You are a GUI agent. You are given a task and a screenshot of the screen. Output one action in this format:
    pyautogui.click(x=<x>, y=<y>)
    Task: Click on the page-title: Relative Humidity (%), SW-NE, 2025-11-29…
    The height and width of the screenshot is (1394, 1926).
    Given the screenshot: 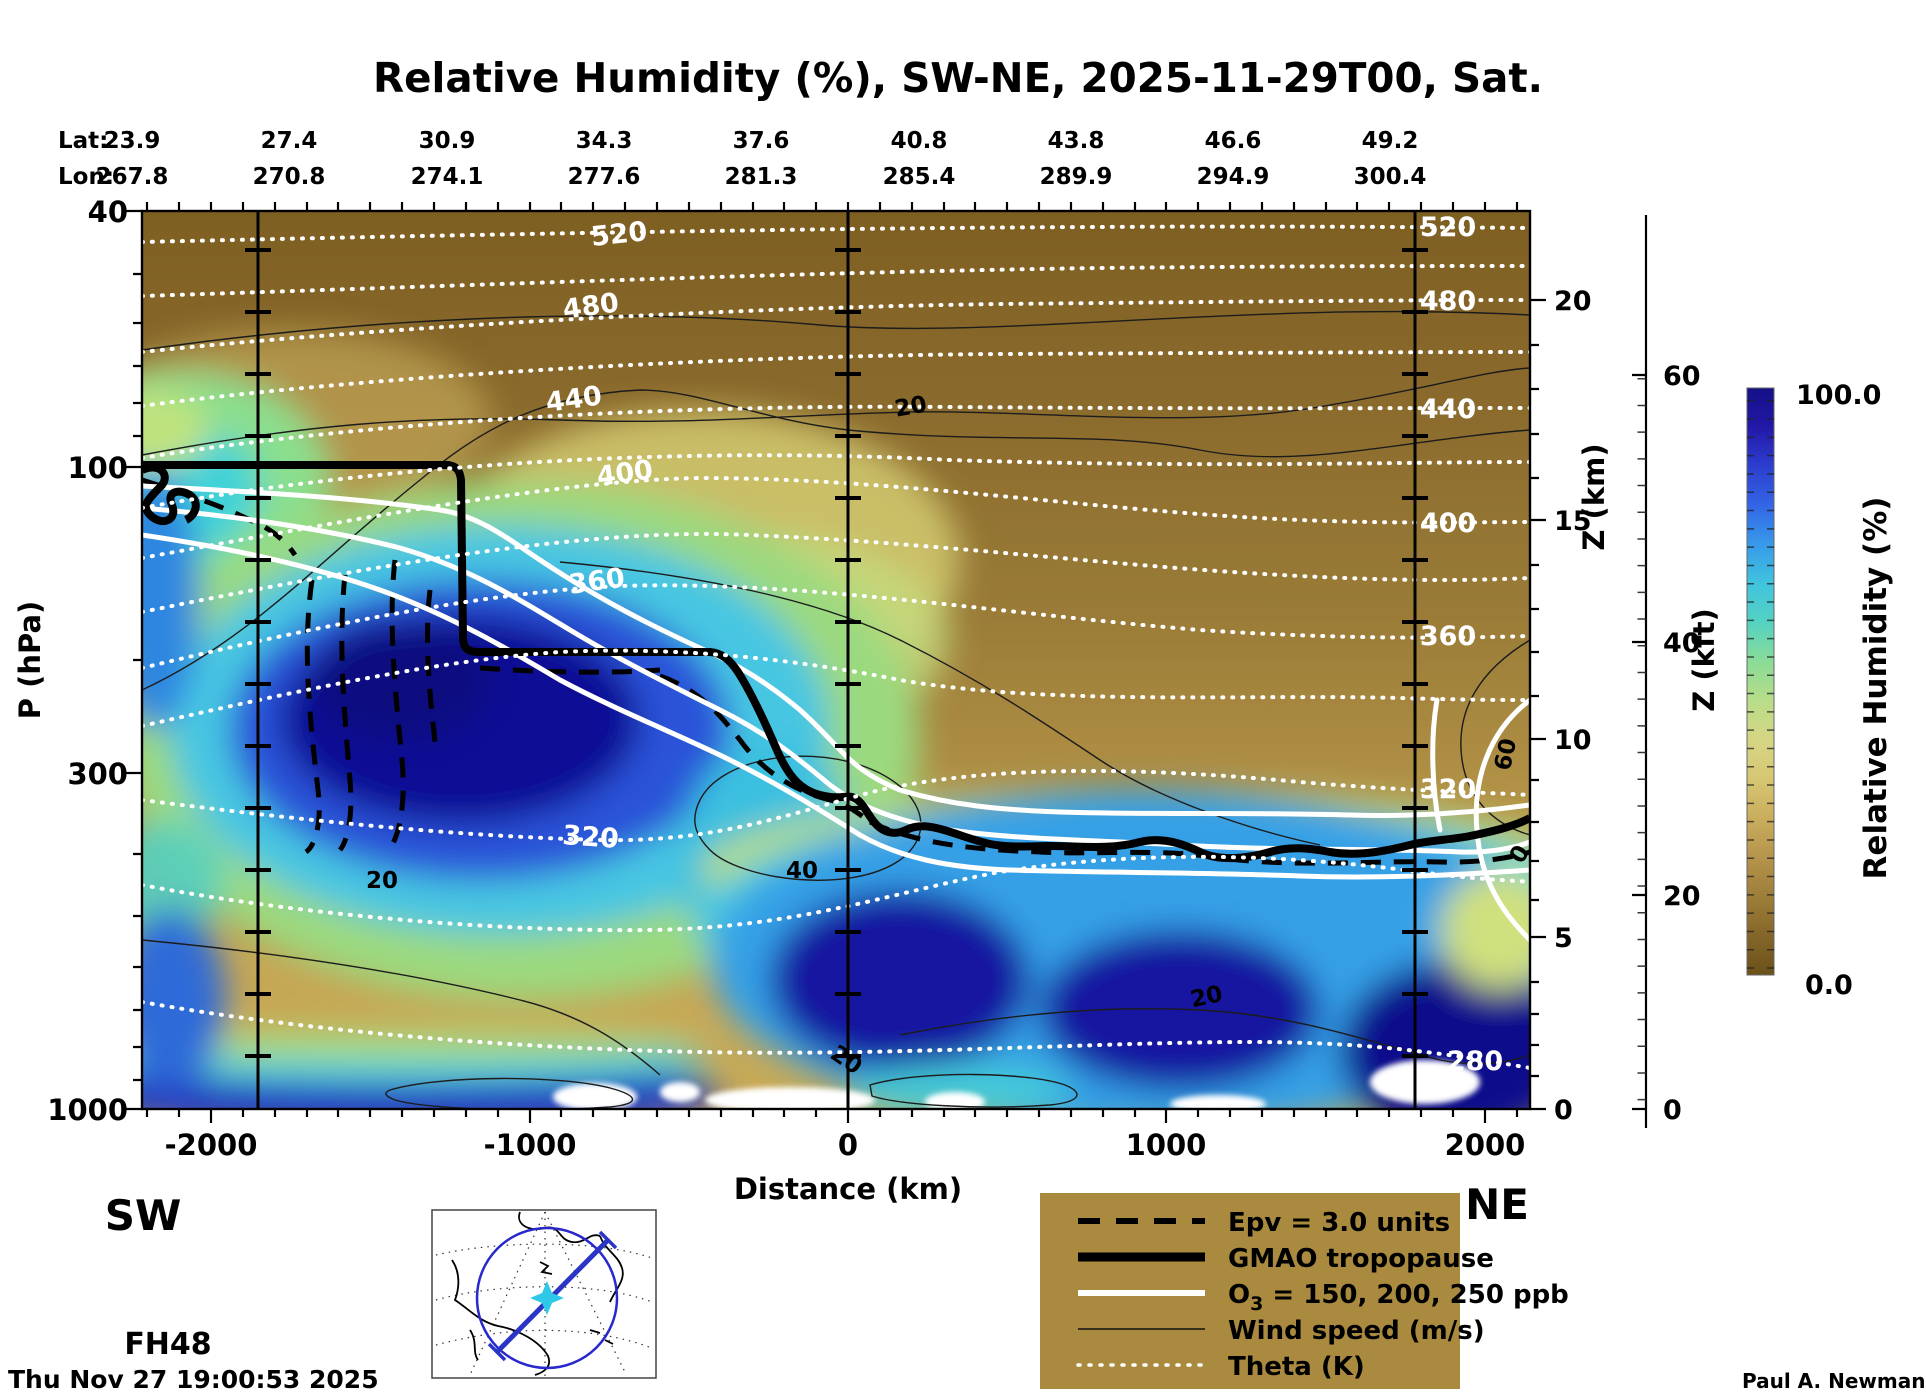 What is the action you would take?
    pyautogui.click(x=958, y=78)
    